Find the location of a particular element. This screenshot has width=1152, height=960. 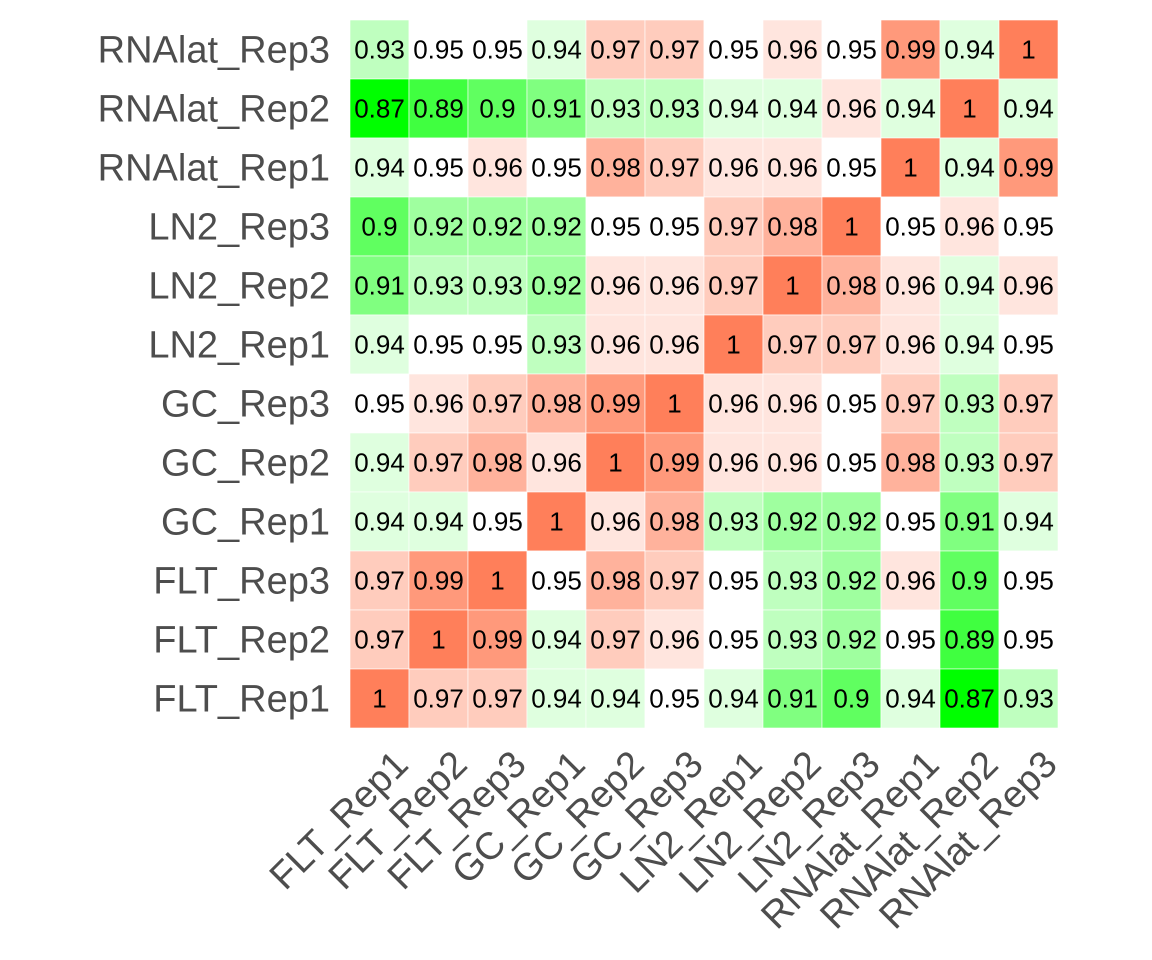

row-tick-label: GC_Rep2 is located at coordinates (245, 464).